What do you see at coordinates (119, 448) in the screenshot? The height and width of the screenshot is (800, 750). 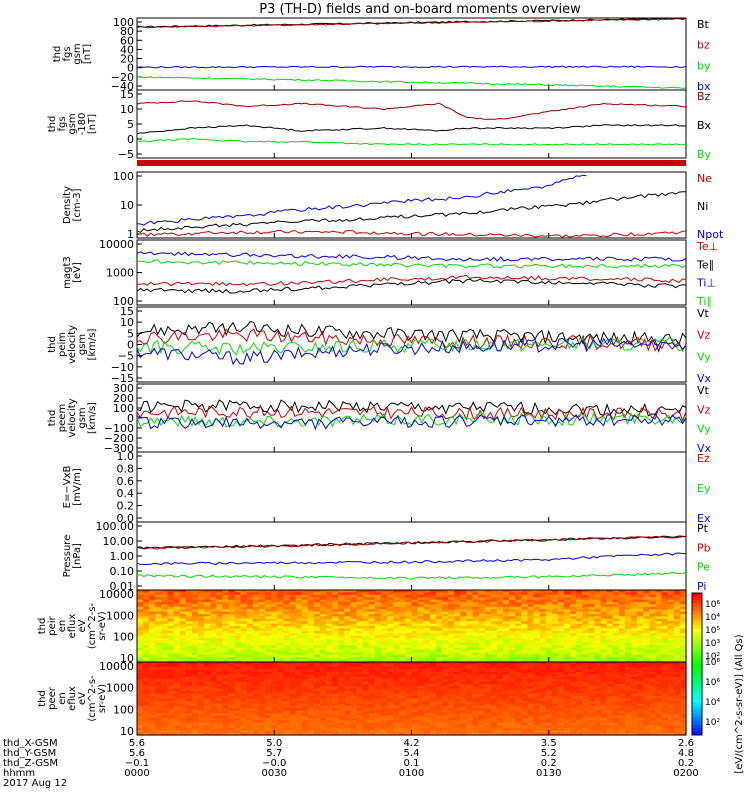 I see `y-tick-label: −300` at bounding box center [119, 448].